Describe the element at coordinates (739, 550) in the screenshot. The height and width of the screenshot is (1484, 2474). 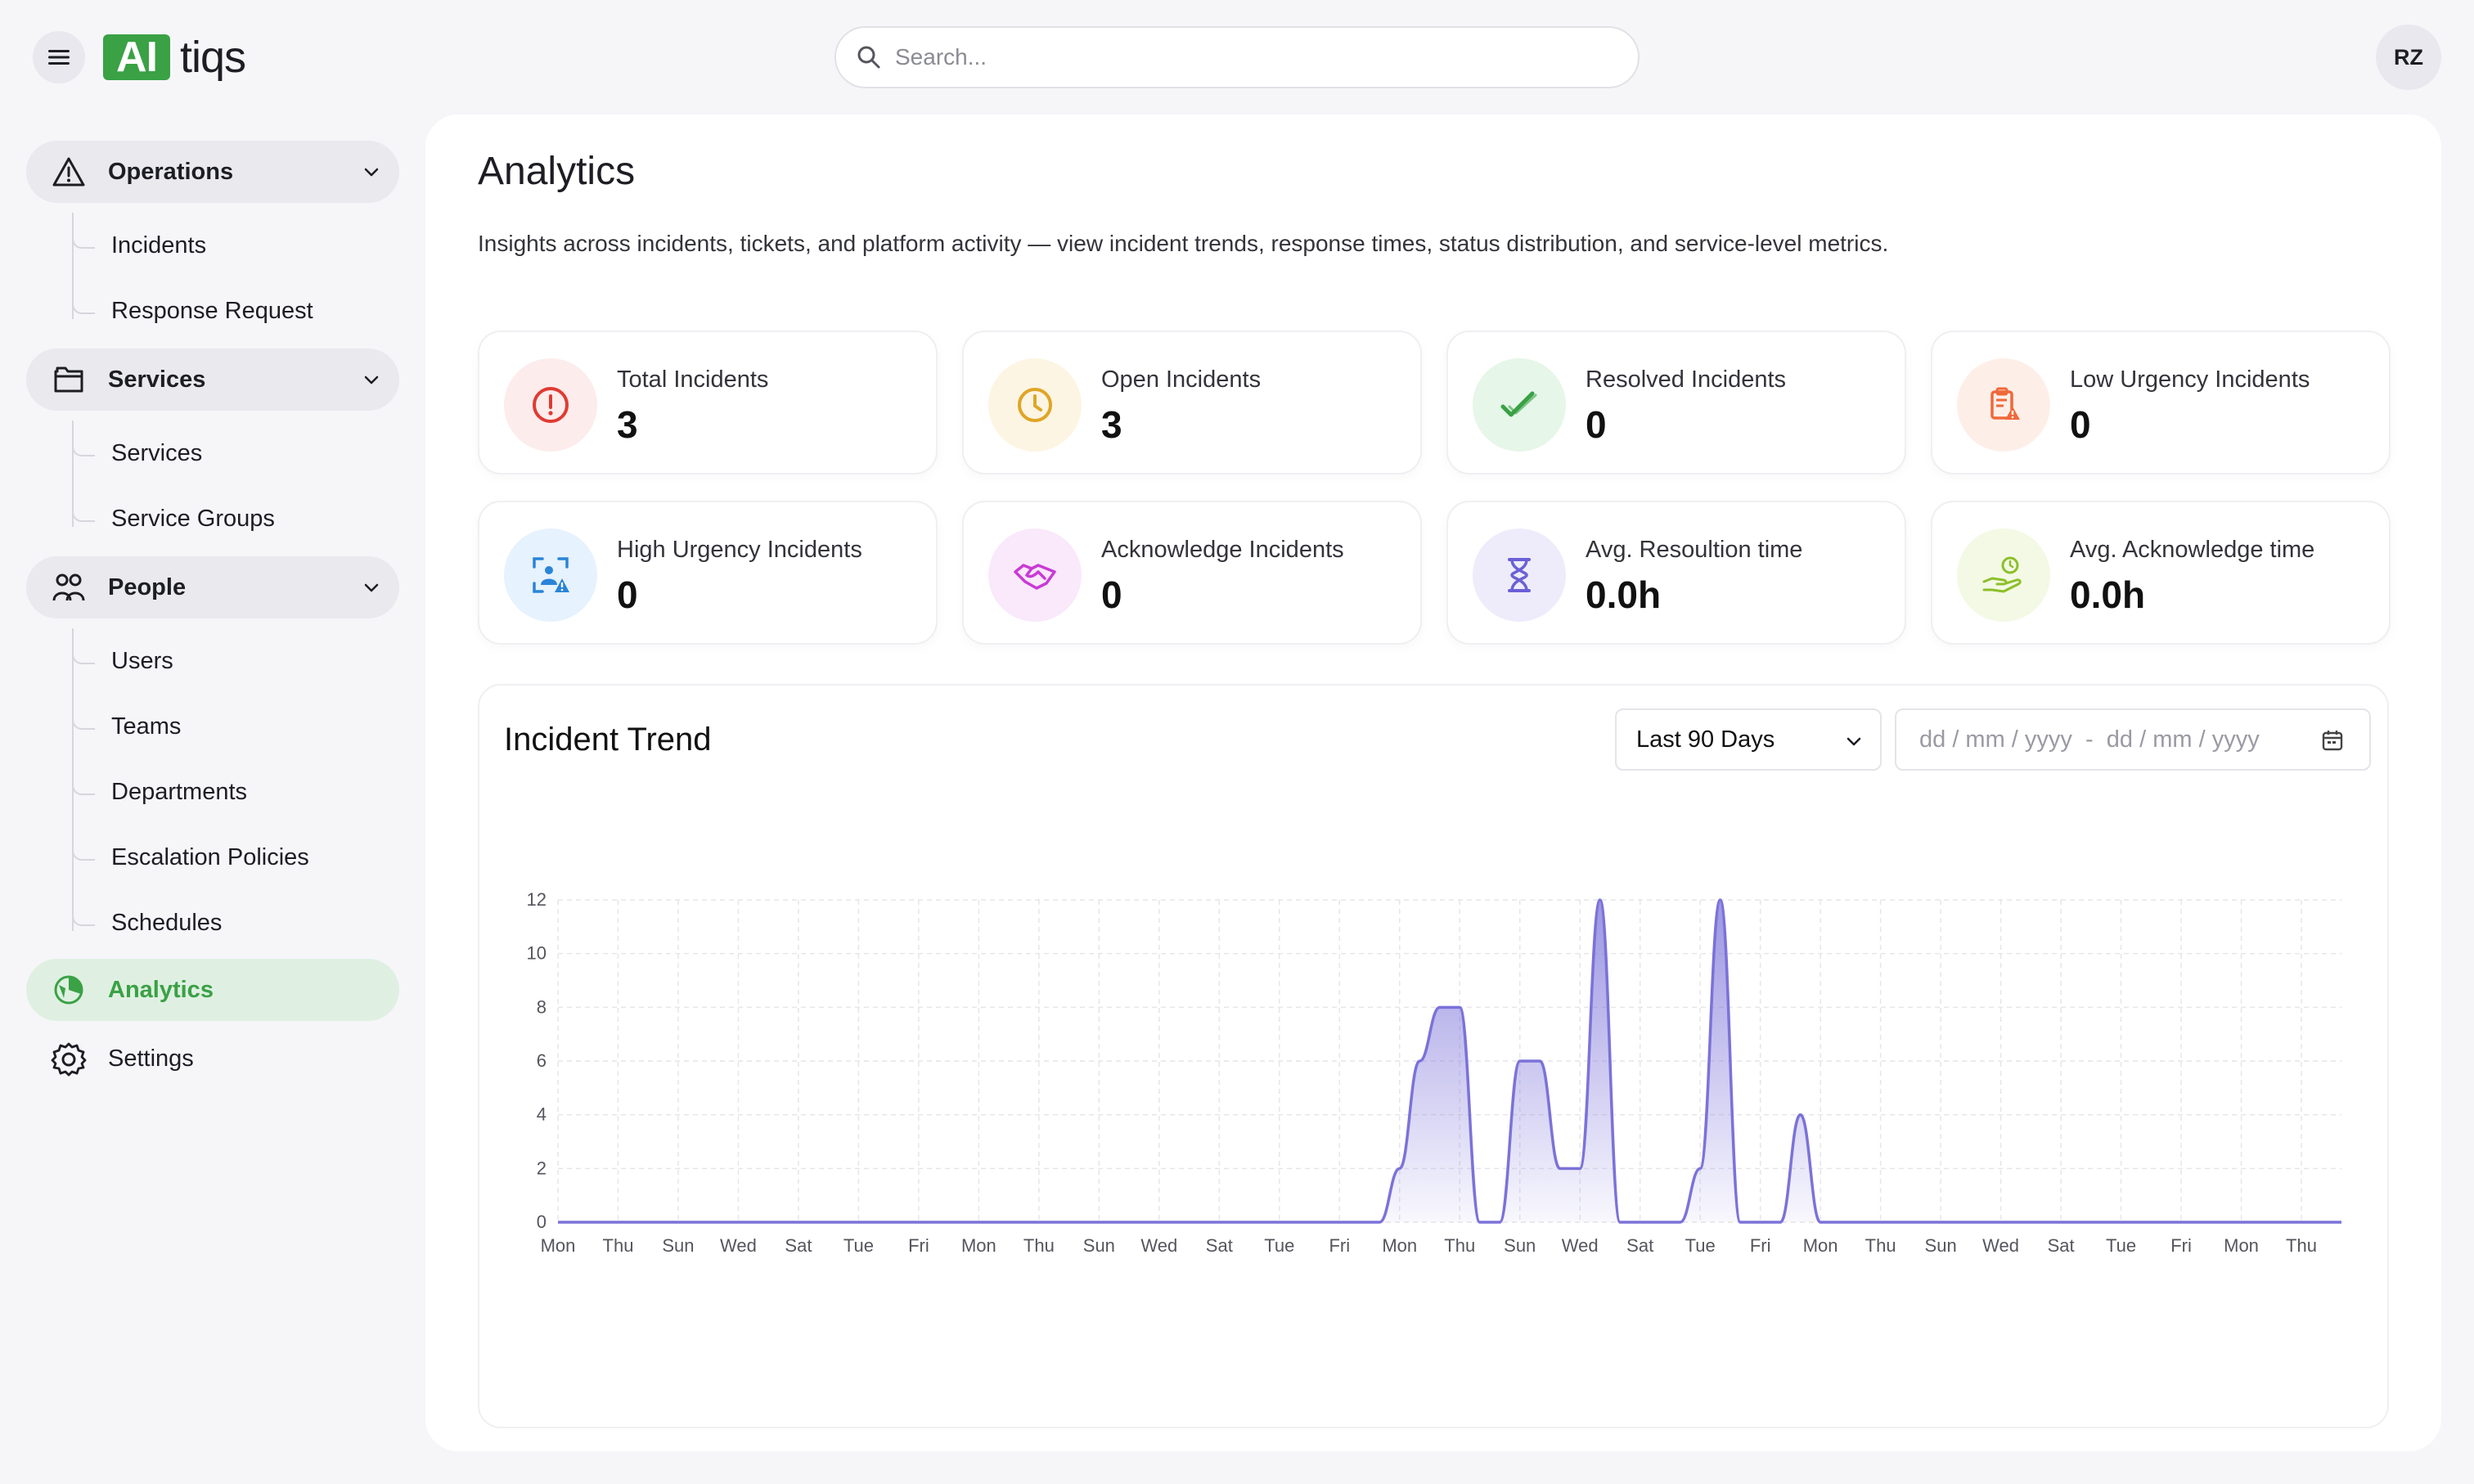
I see `stat-title: High Urgency Incidents` at that location.